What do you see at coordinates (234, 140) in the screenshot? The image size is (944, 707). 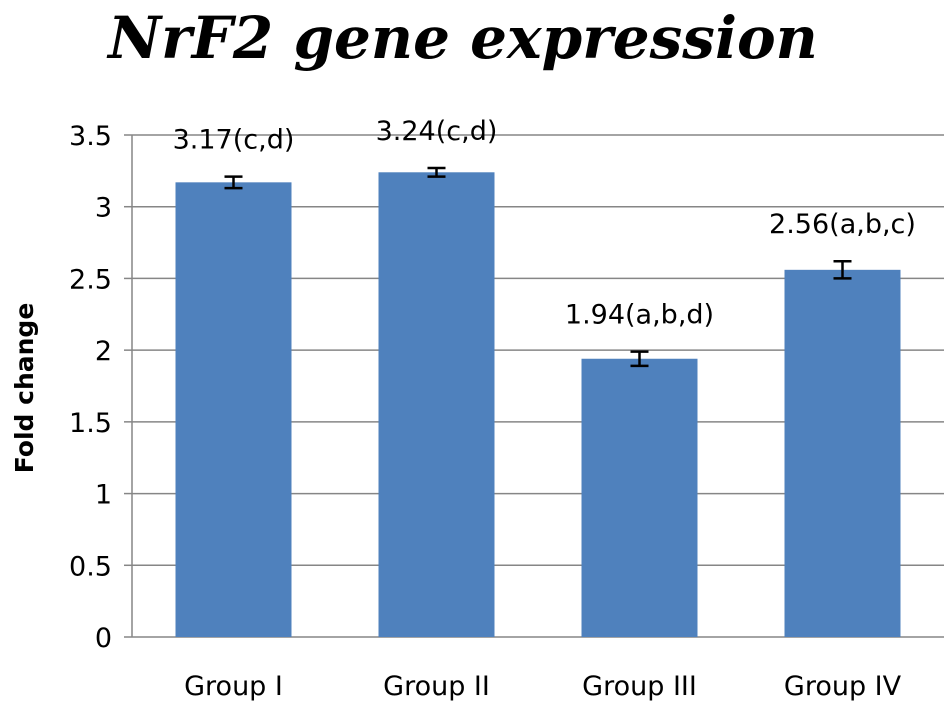 I see `data-label: 3.17(c,d)` at bounding box center [234, 140].